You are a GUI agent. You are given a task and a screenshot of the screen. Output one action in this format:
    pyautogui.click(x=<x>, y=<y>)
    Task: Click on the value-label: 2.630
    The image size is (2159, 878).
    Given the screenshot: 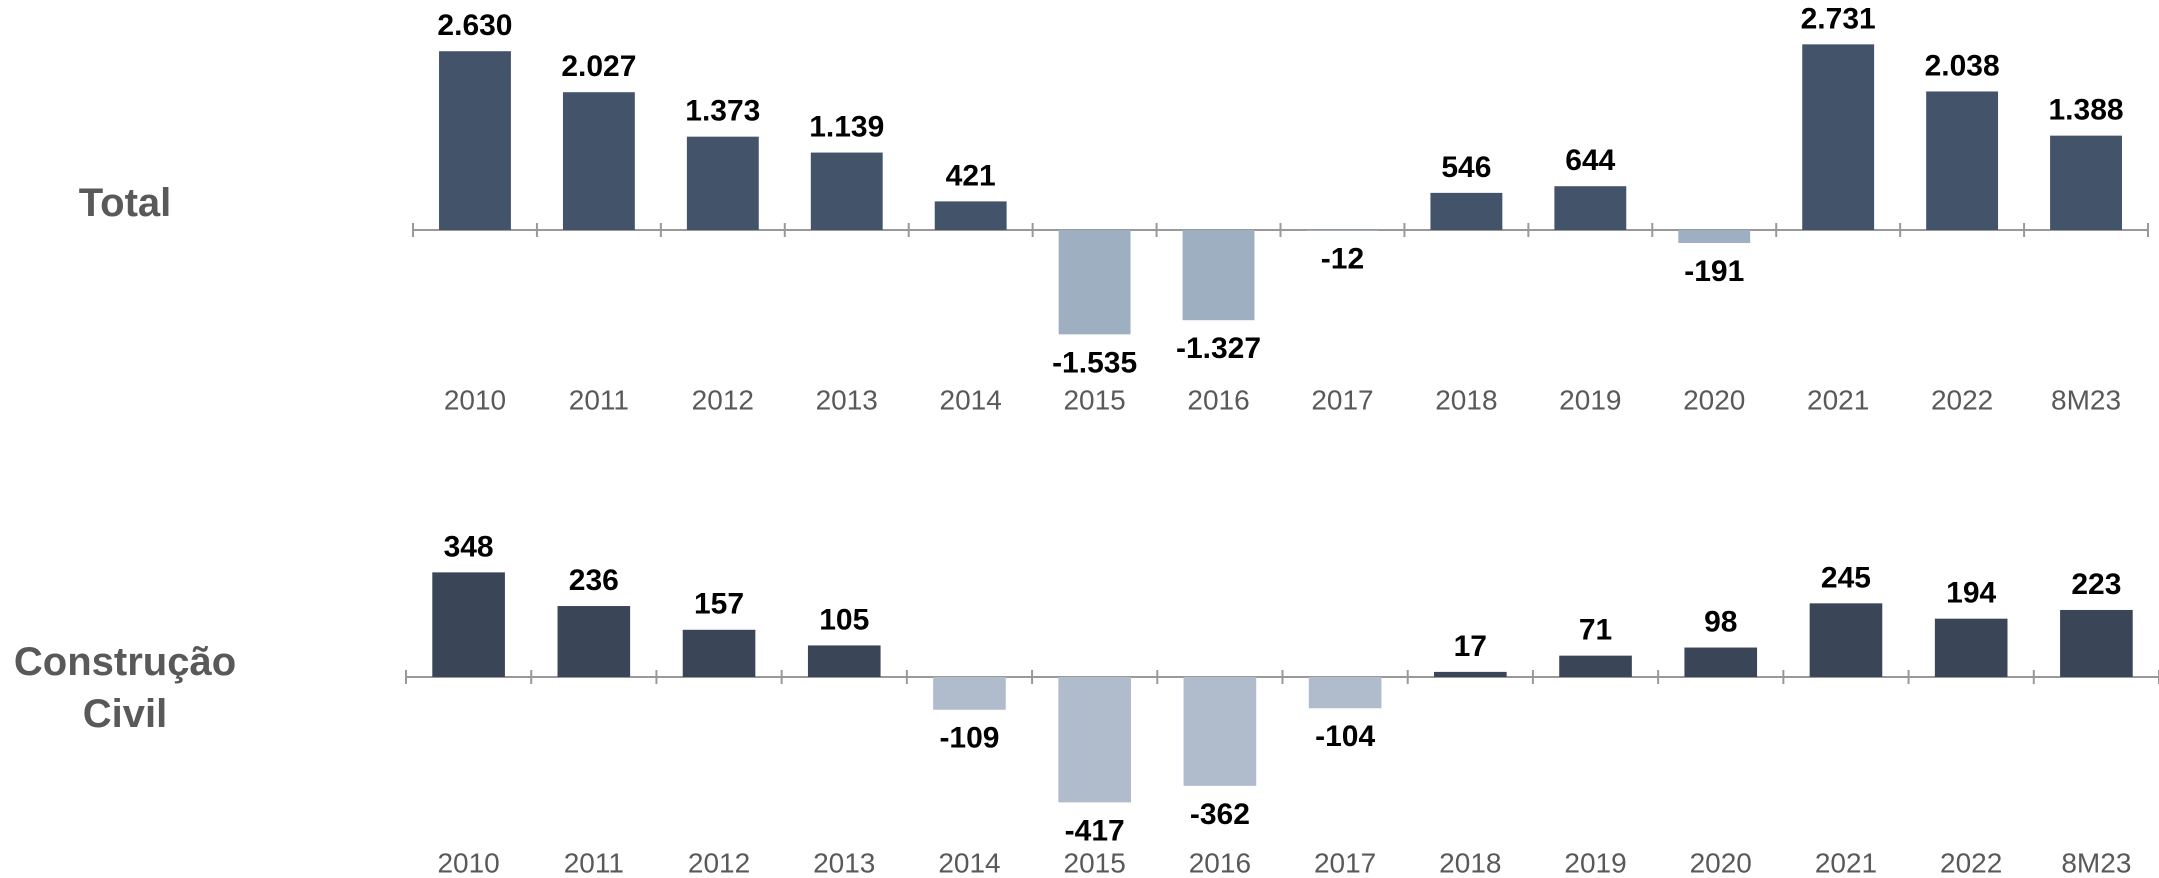 What is the action you would take?
    pyautogui.click(x=474, y=25)
    